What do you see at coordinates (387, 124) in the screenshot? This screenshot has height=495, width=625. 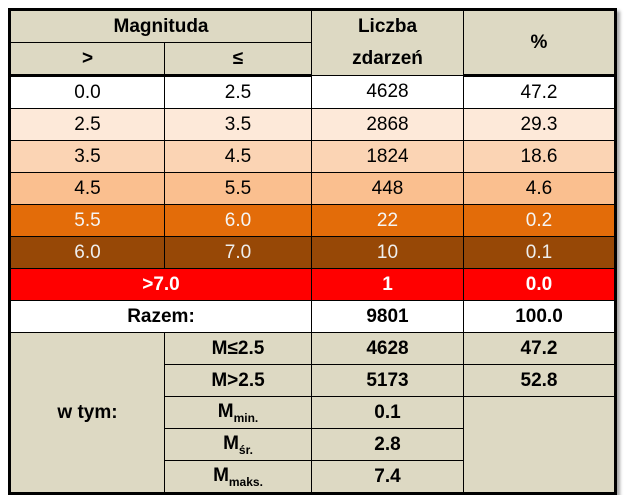 I see `cell: 2868` at bounding box center [387, 124].